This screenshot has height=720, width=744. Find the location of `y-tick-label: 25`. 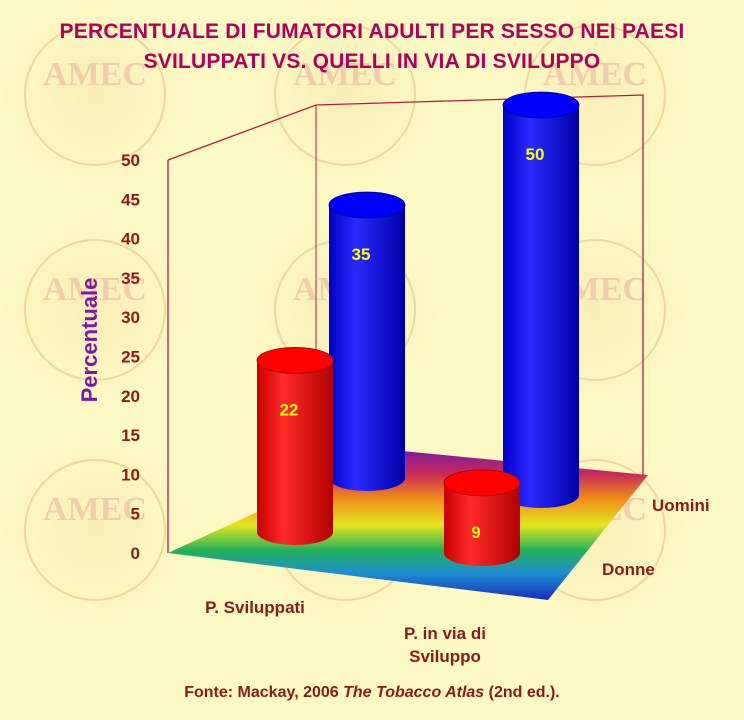

y-tick-label: 25 is located at coordinates (130, 357).